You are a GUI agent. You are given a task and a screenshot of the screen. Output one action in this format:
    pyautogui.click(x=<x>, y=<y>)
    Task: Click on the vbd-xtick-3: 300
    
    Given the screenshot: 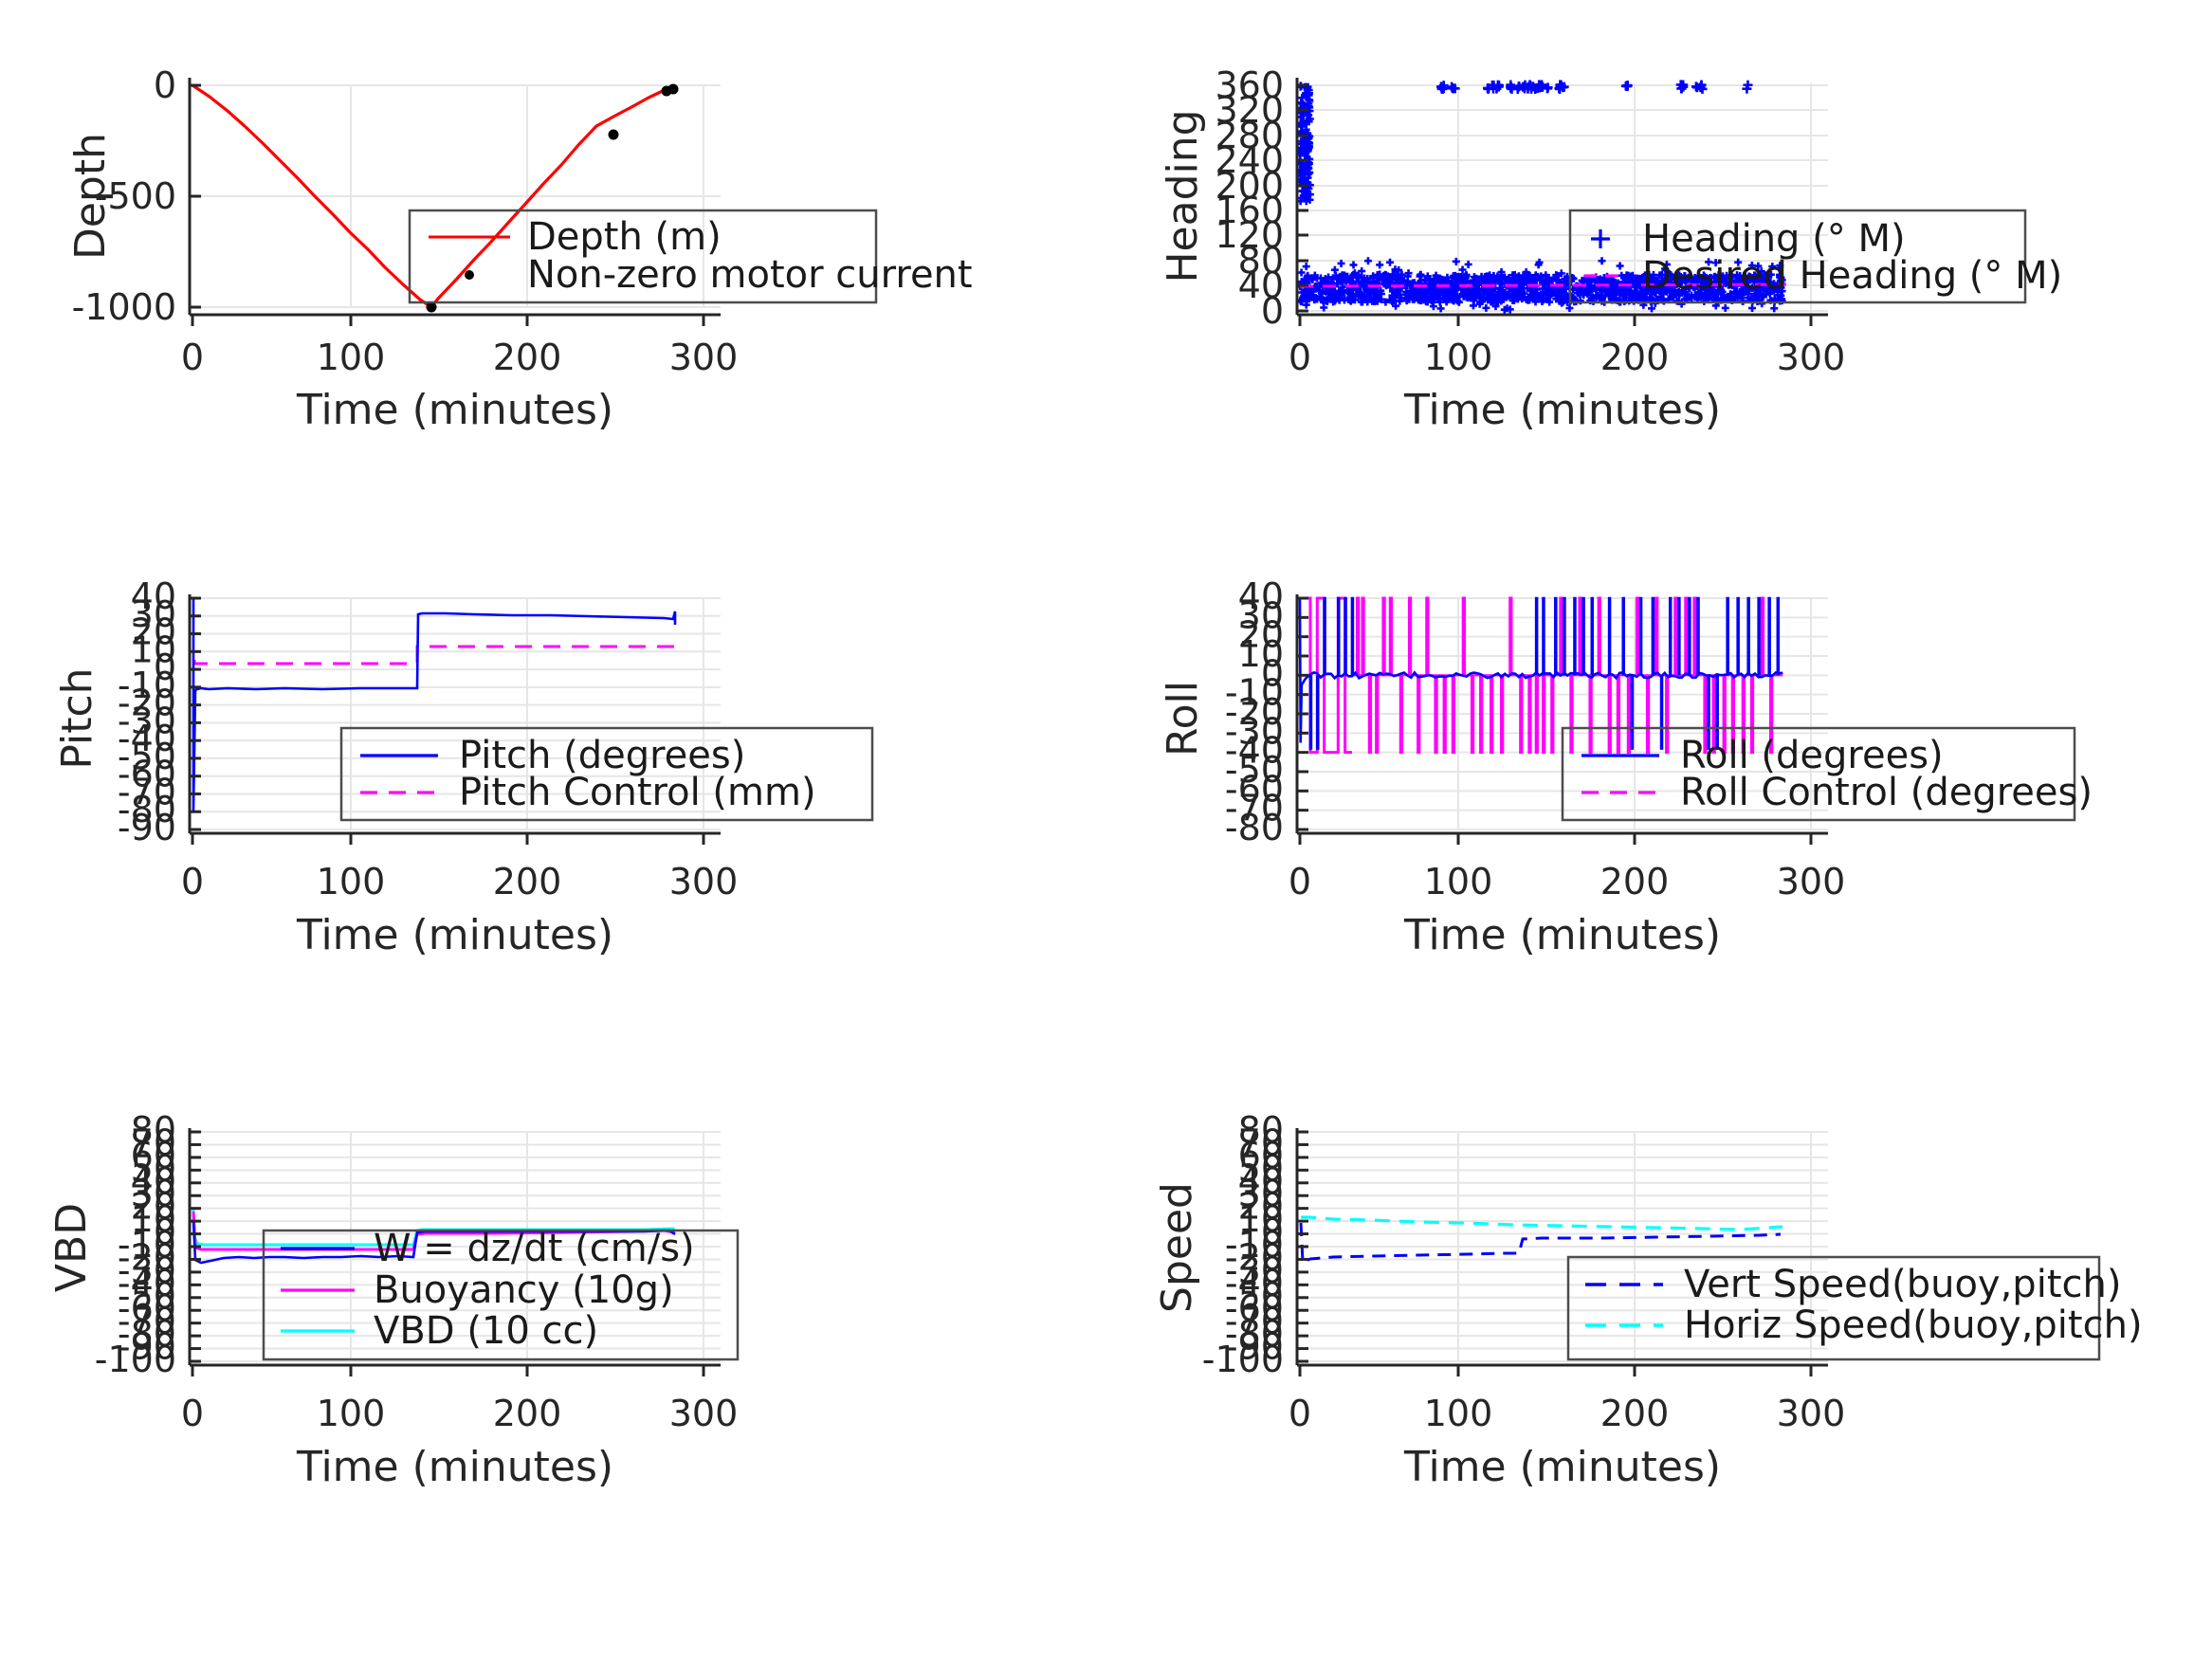 What is the action you would take?
    pyautogui.click(x=704, y=1413)
    